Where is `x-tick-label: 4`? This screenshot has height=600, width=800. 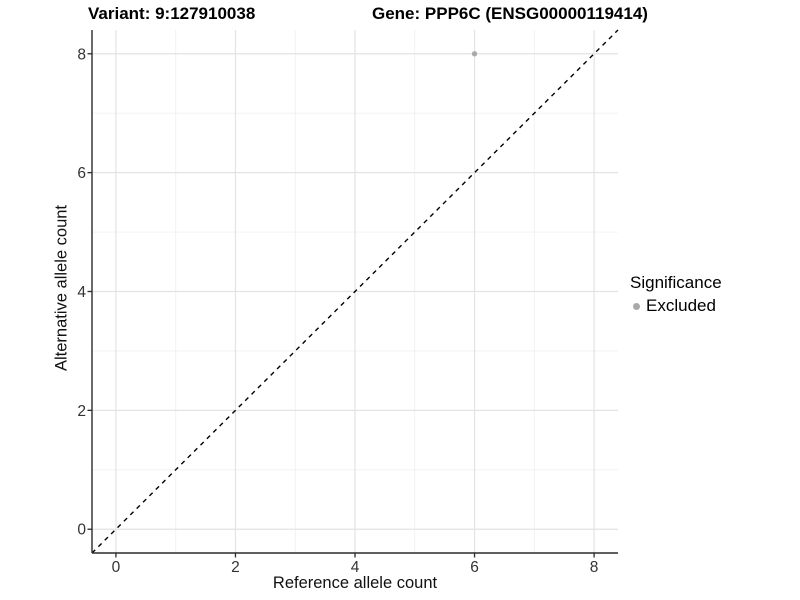
x-tick-label: 4 is located at coordinates (355, 567).